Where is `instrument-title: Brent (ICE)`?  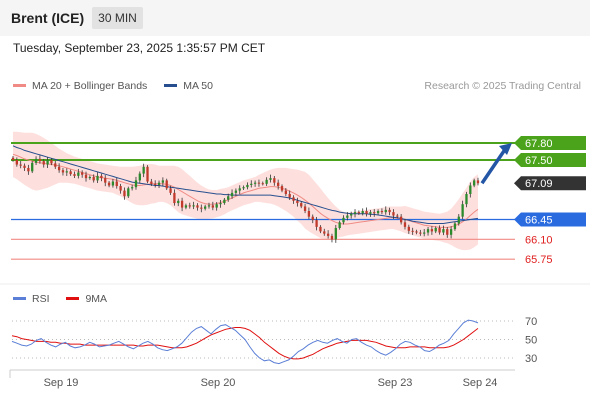 instrument-title: Brent (ICE) is located at coordinates (48, 18).